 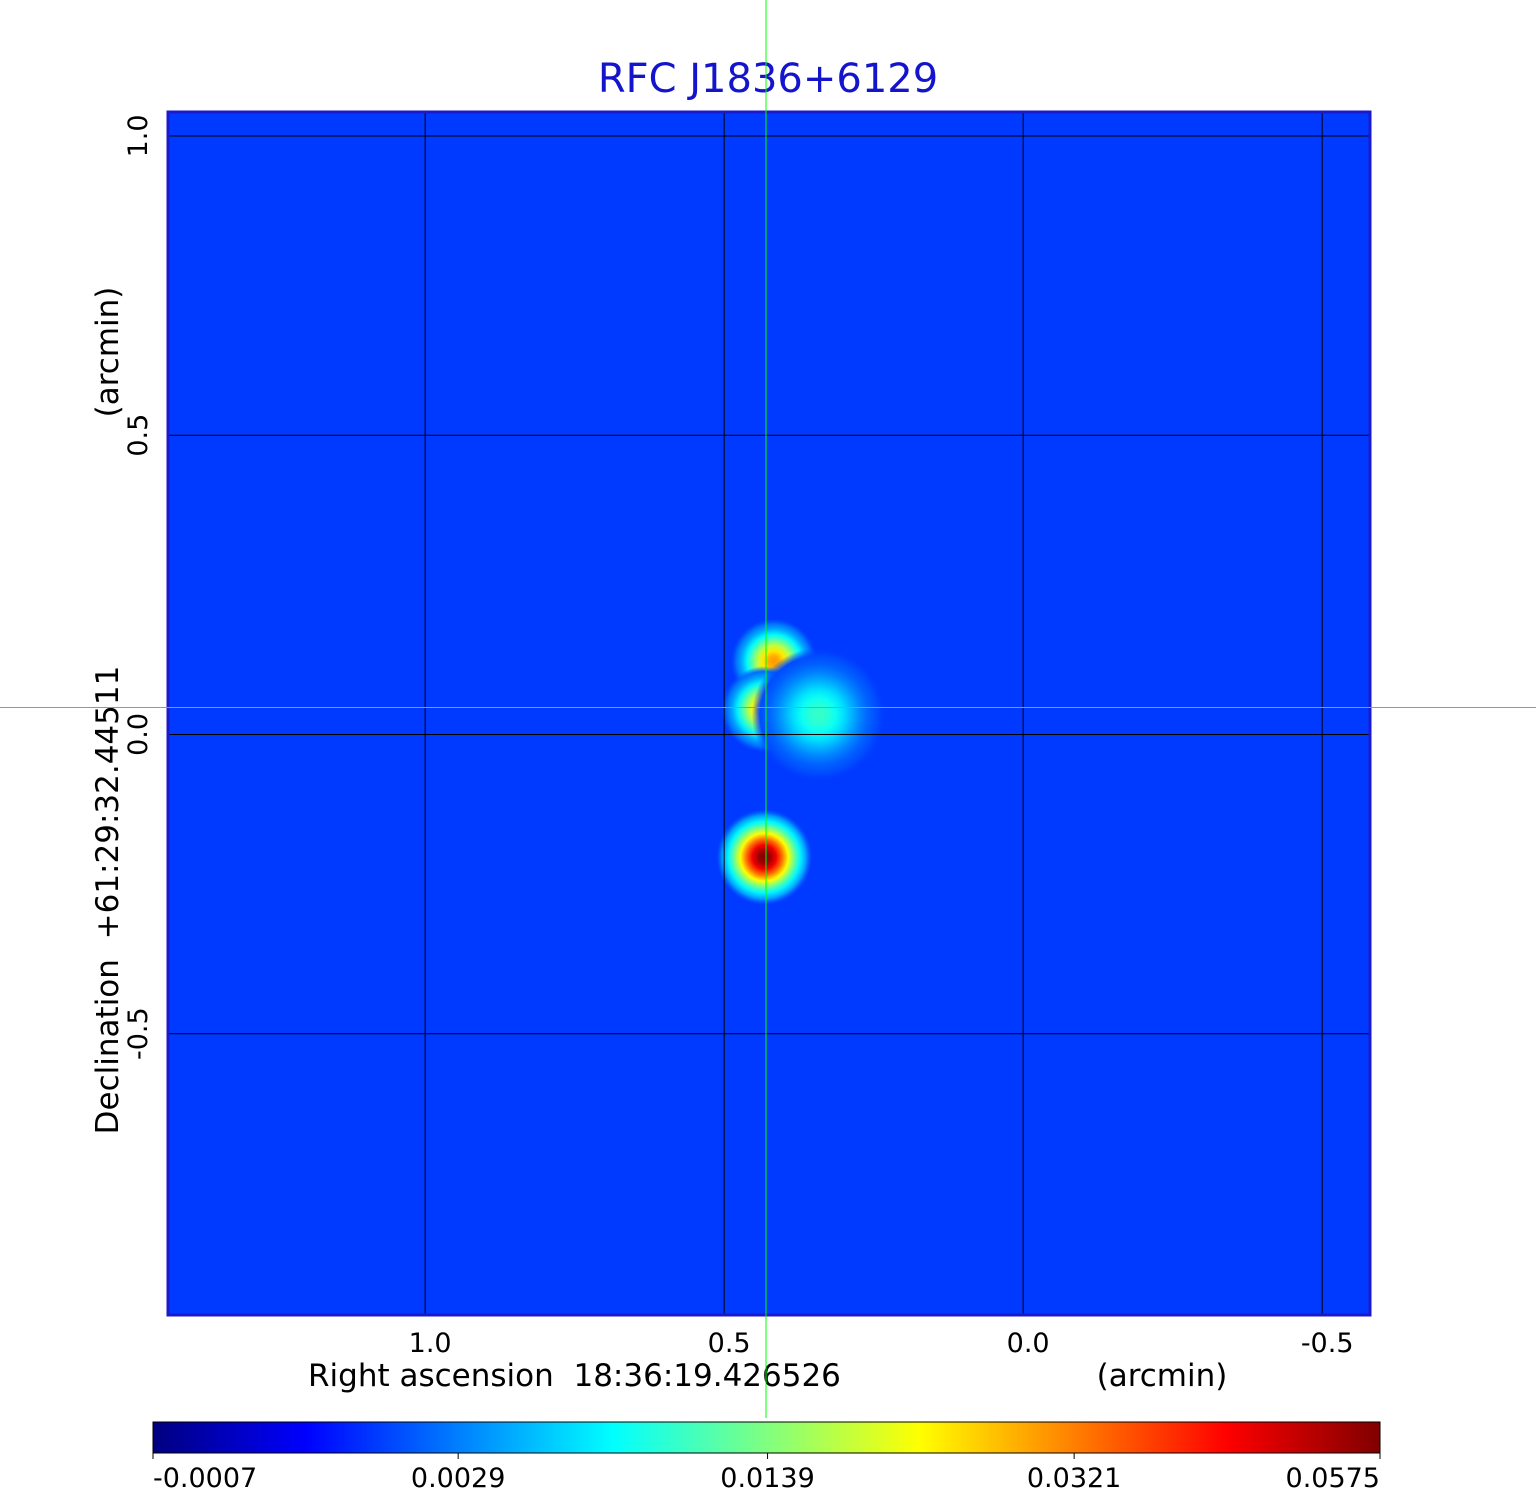 What do you see at coordinates (138, 435) in the screenshot?
I see `y-tick-label: 0.5` at bounding box center [138, 435].